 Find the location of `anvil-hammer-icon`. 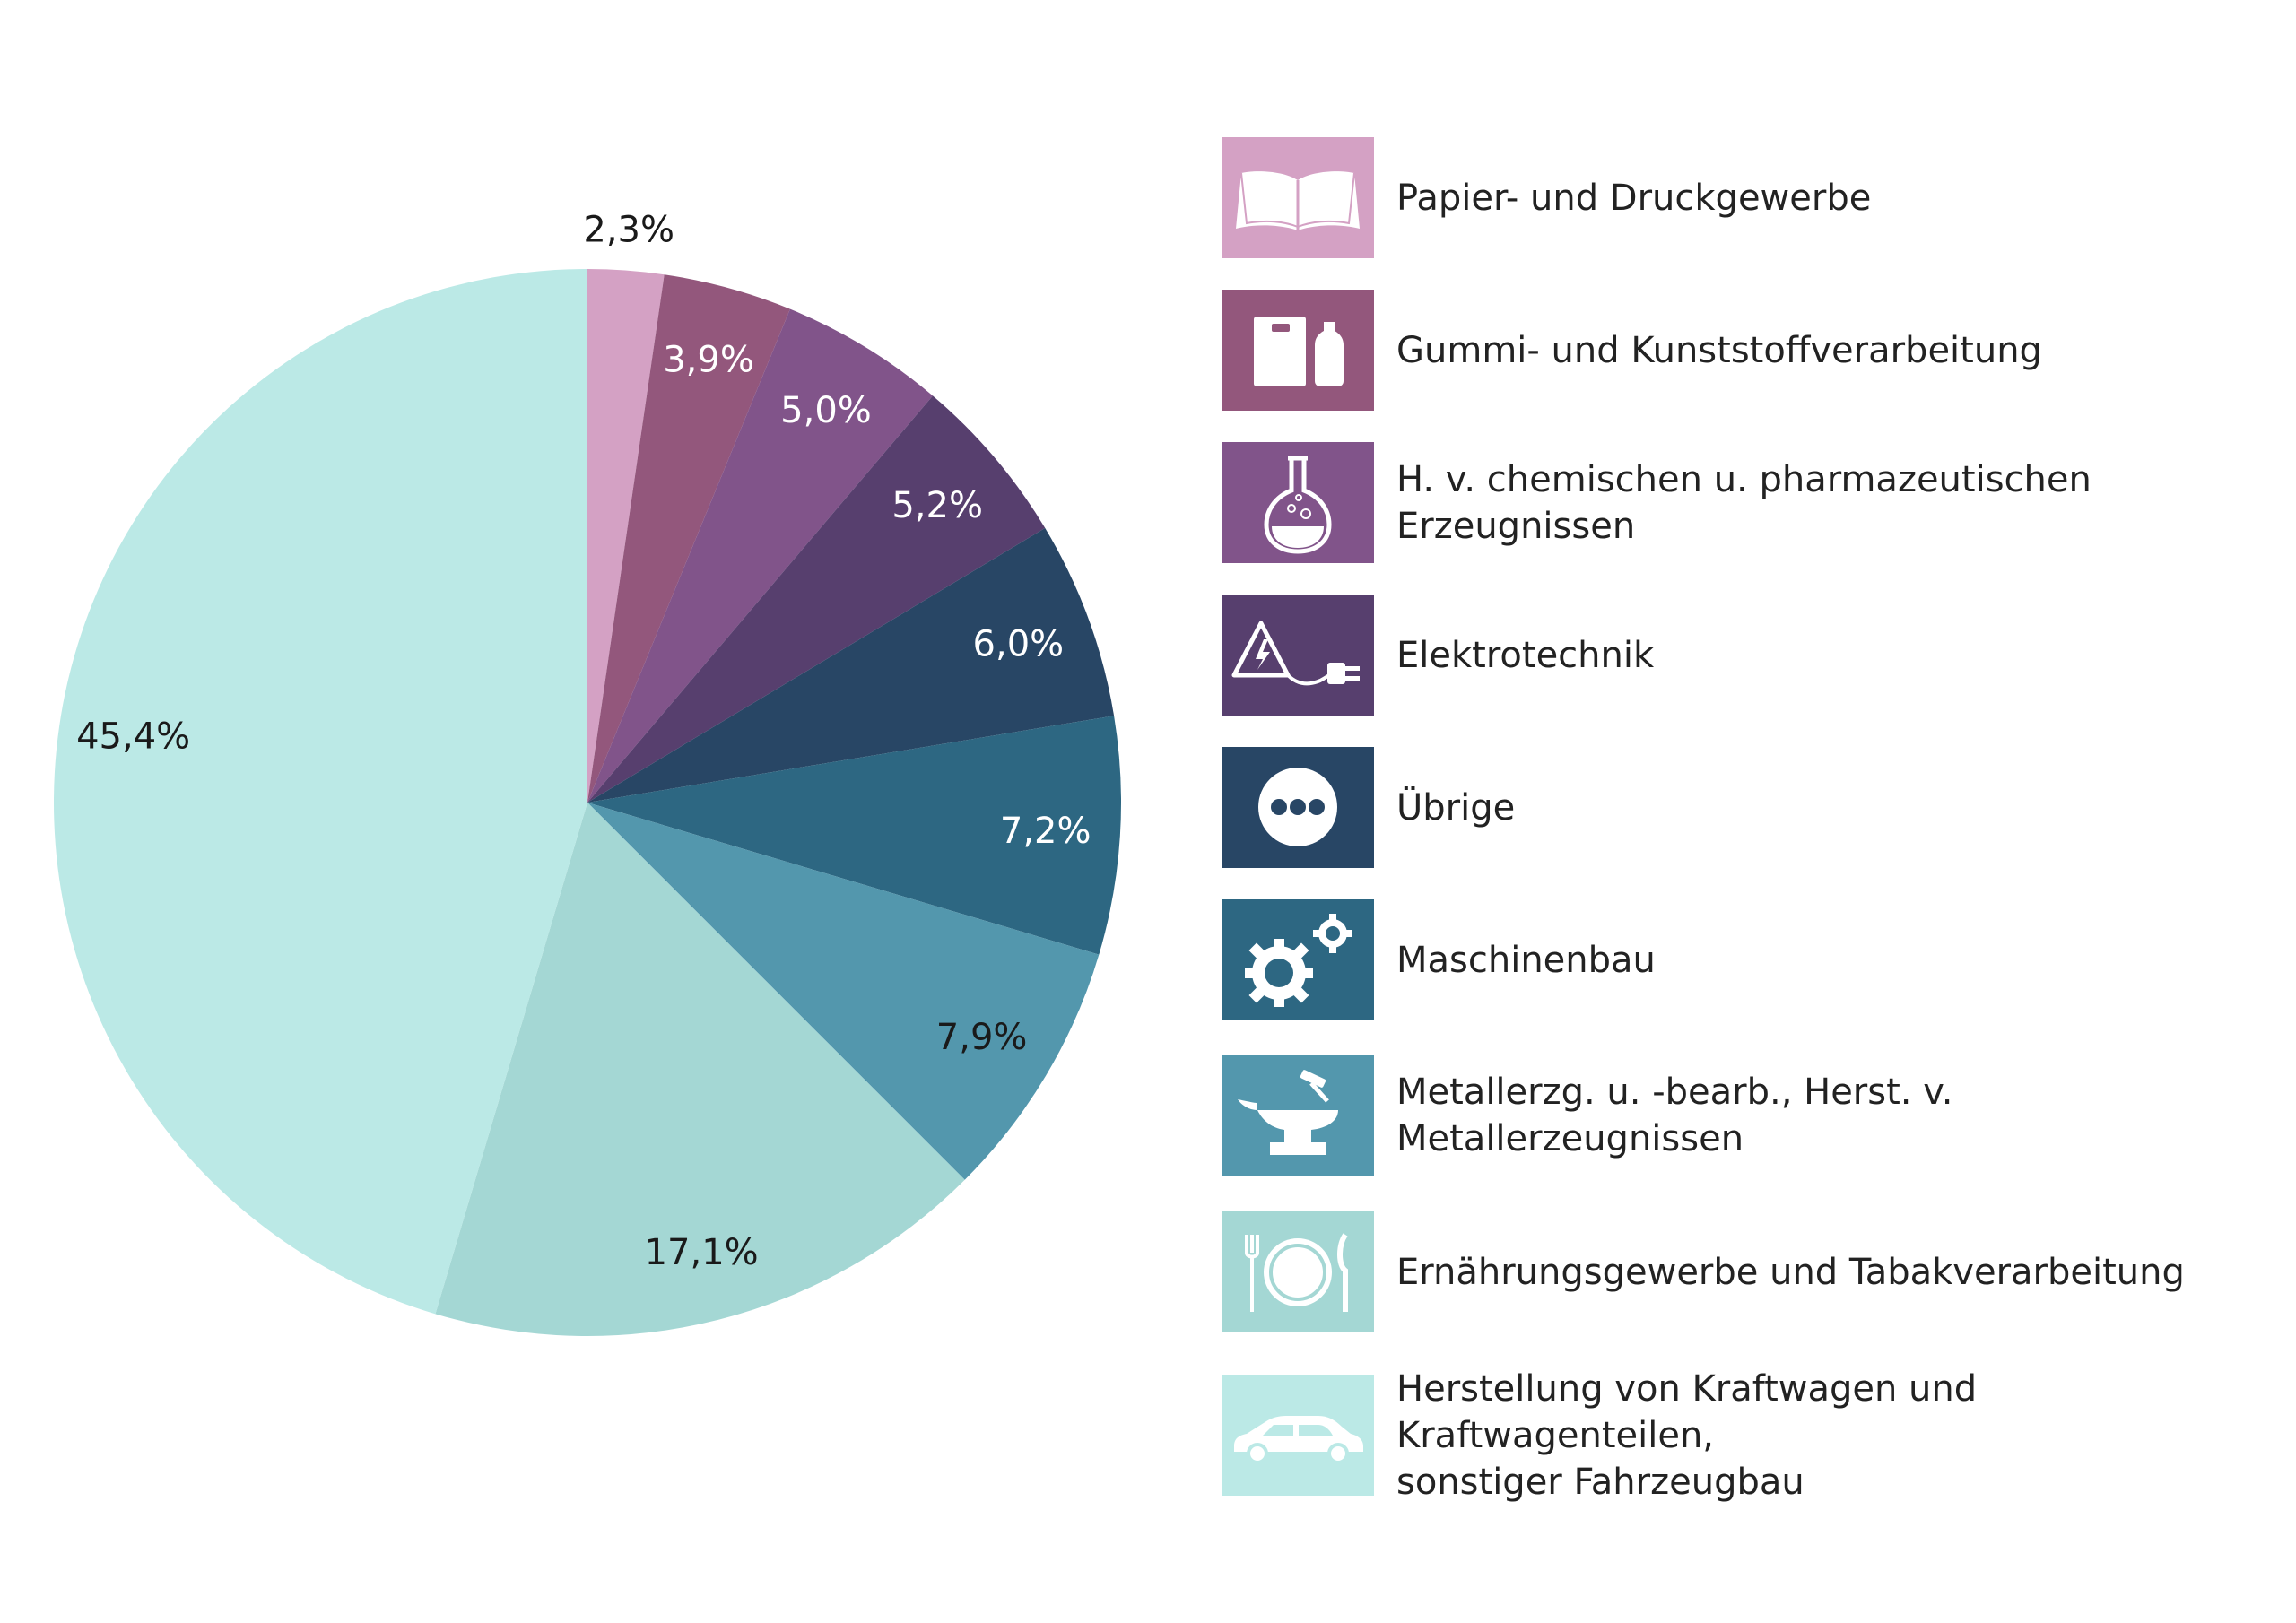

anvil-hammer-icon is located at coordinates (1298, 1115).